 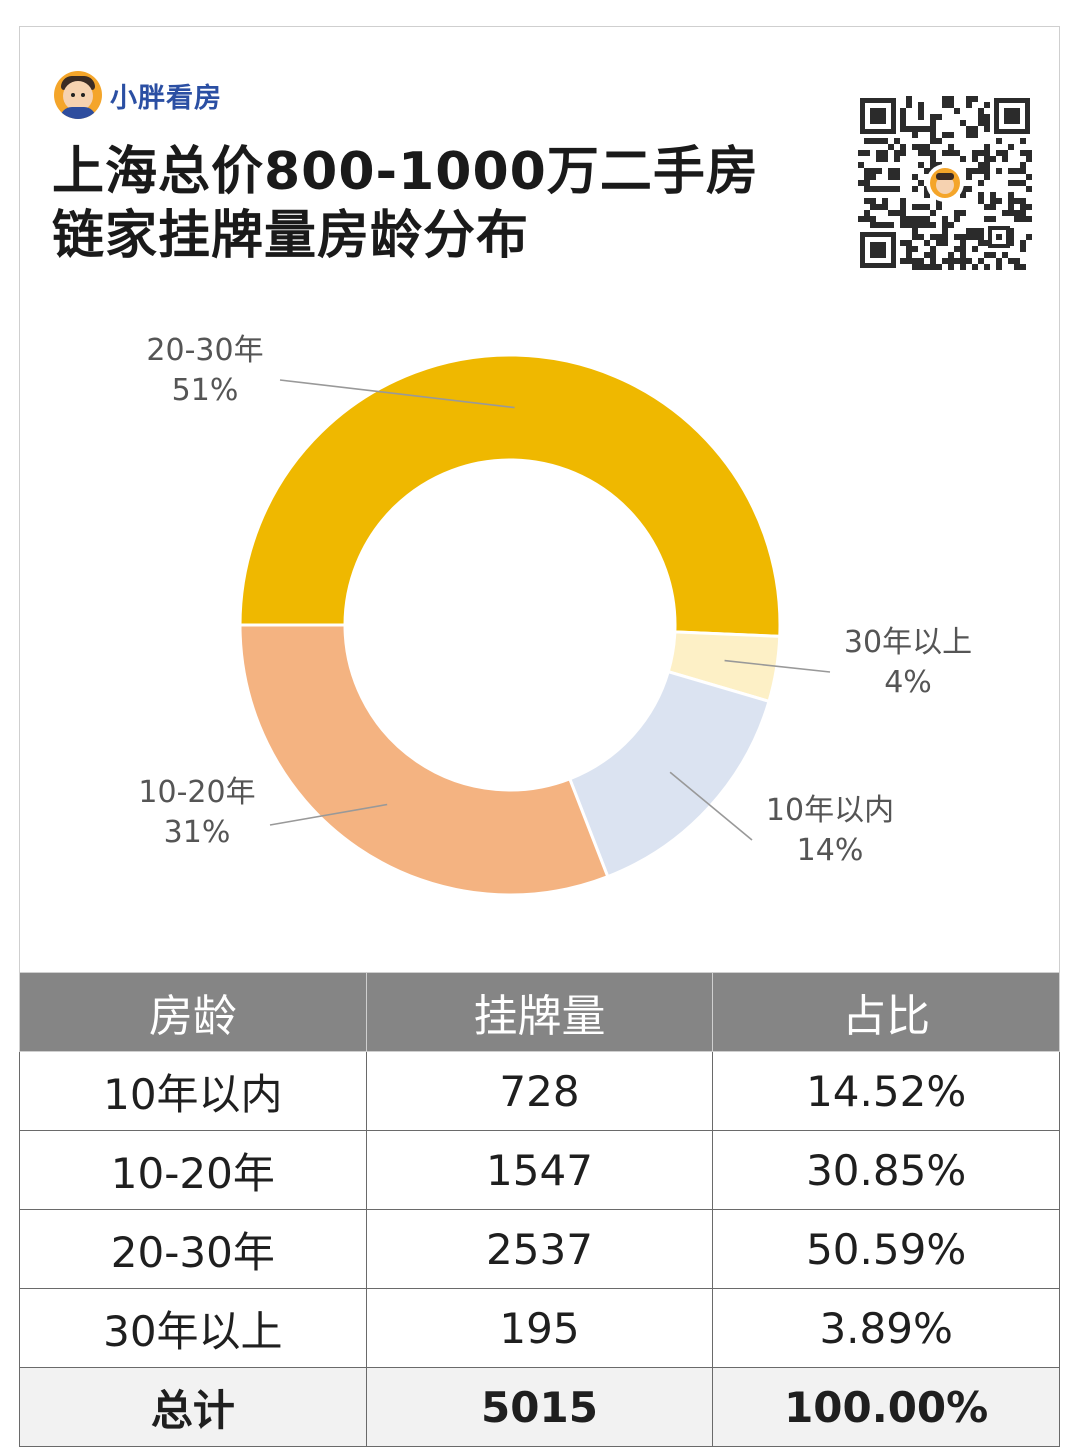 I want to click on cell-age: 10年以内, so click(x=193, y=1091).